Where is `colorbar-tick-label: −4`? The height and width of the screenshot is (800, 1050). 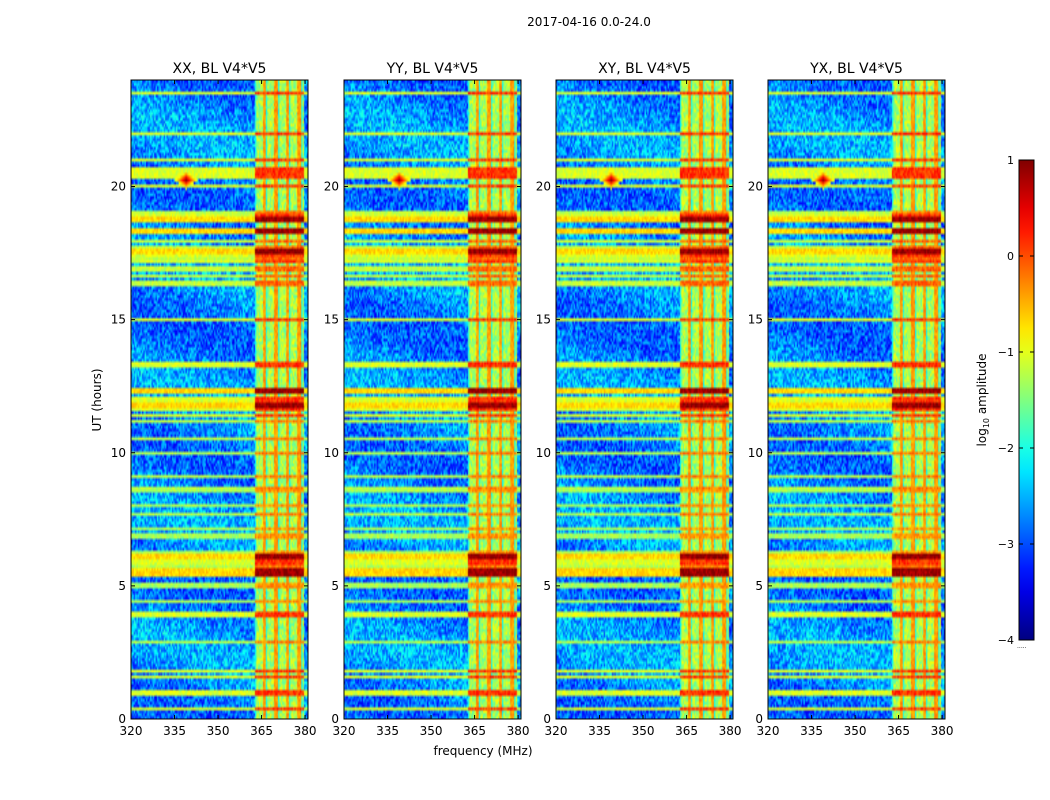
colorbar-tick-label: −4 is located at coordinates (1006, 640).